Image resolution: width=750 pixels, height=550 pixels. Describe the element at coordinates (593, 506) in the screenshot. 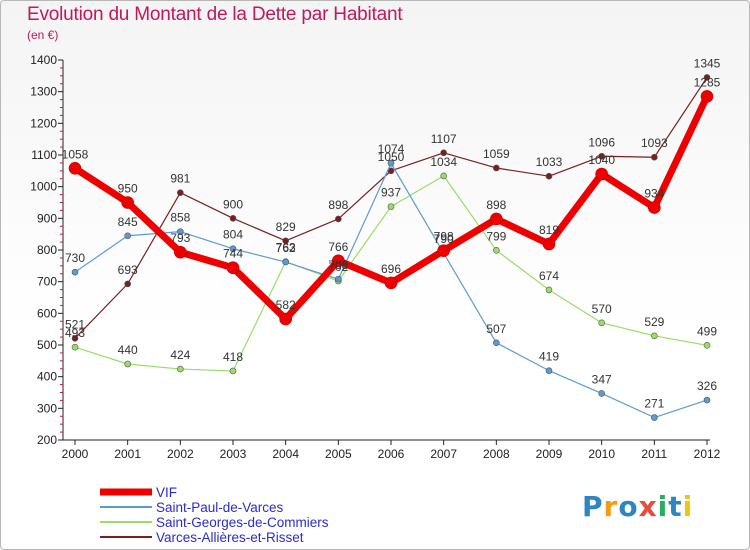

I see `logo-letter: P` at that location.